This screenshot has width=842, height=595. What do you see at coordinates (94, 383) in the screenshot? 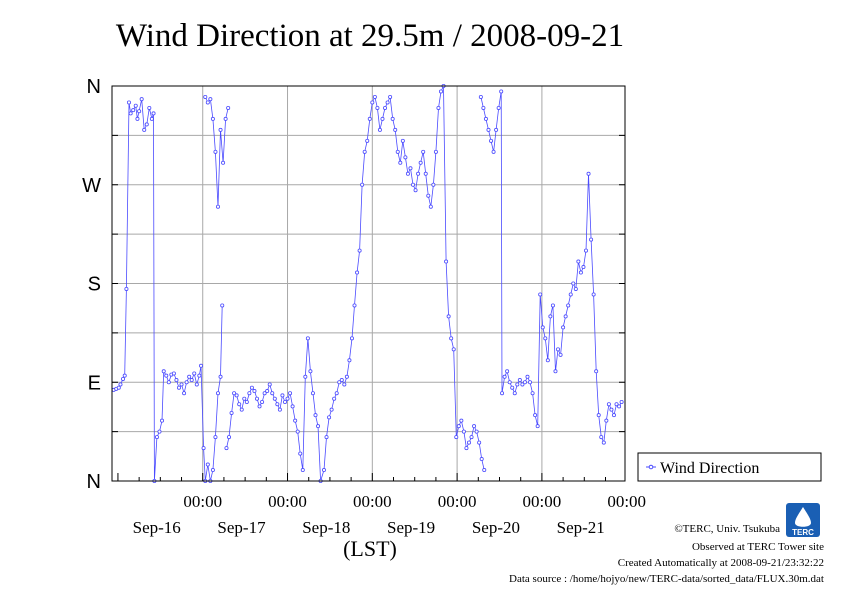
I see `y-tick-label: E` at bounding box center [94, 383].